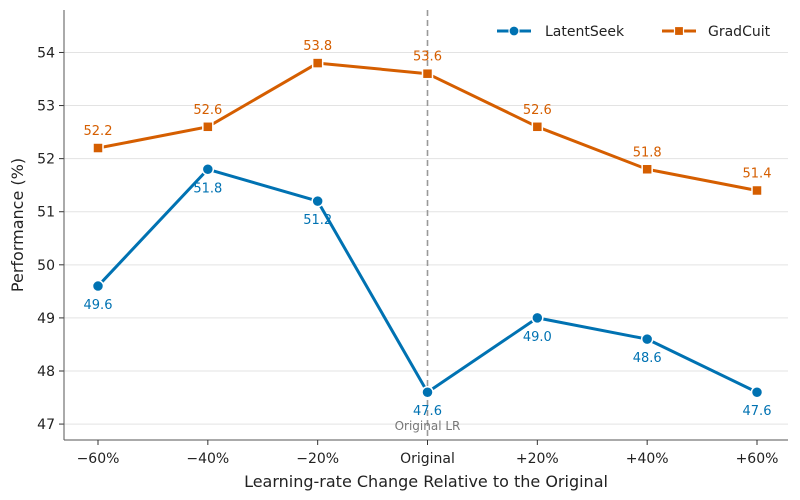 The image size is (800, 500). Describe the element at coordinates (46, 319) in the screenshot. I see `y-tick-label: 49` at that location.